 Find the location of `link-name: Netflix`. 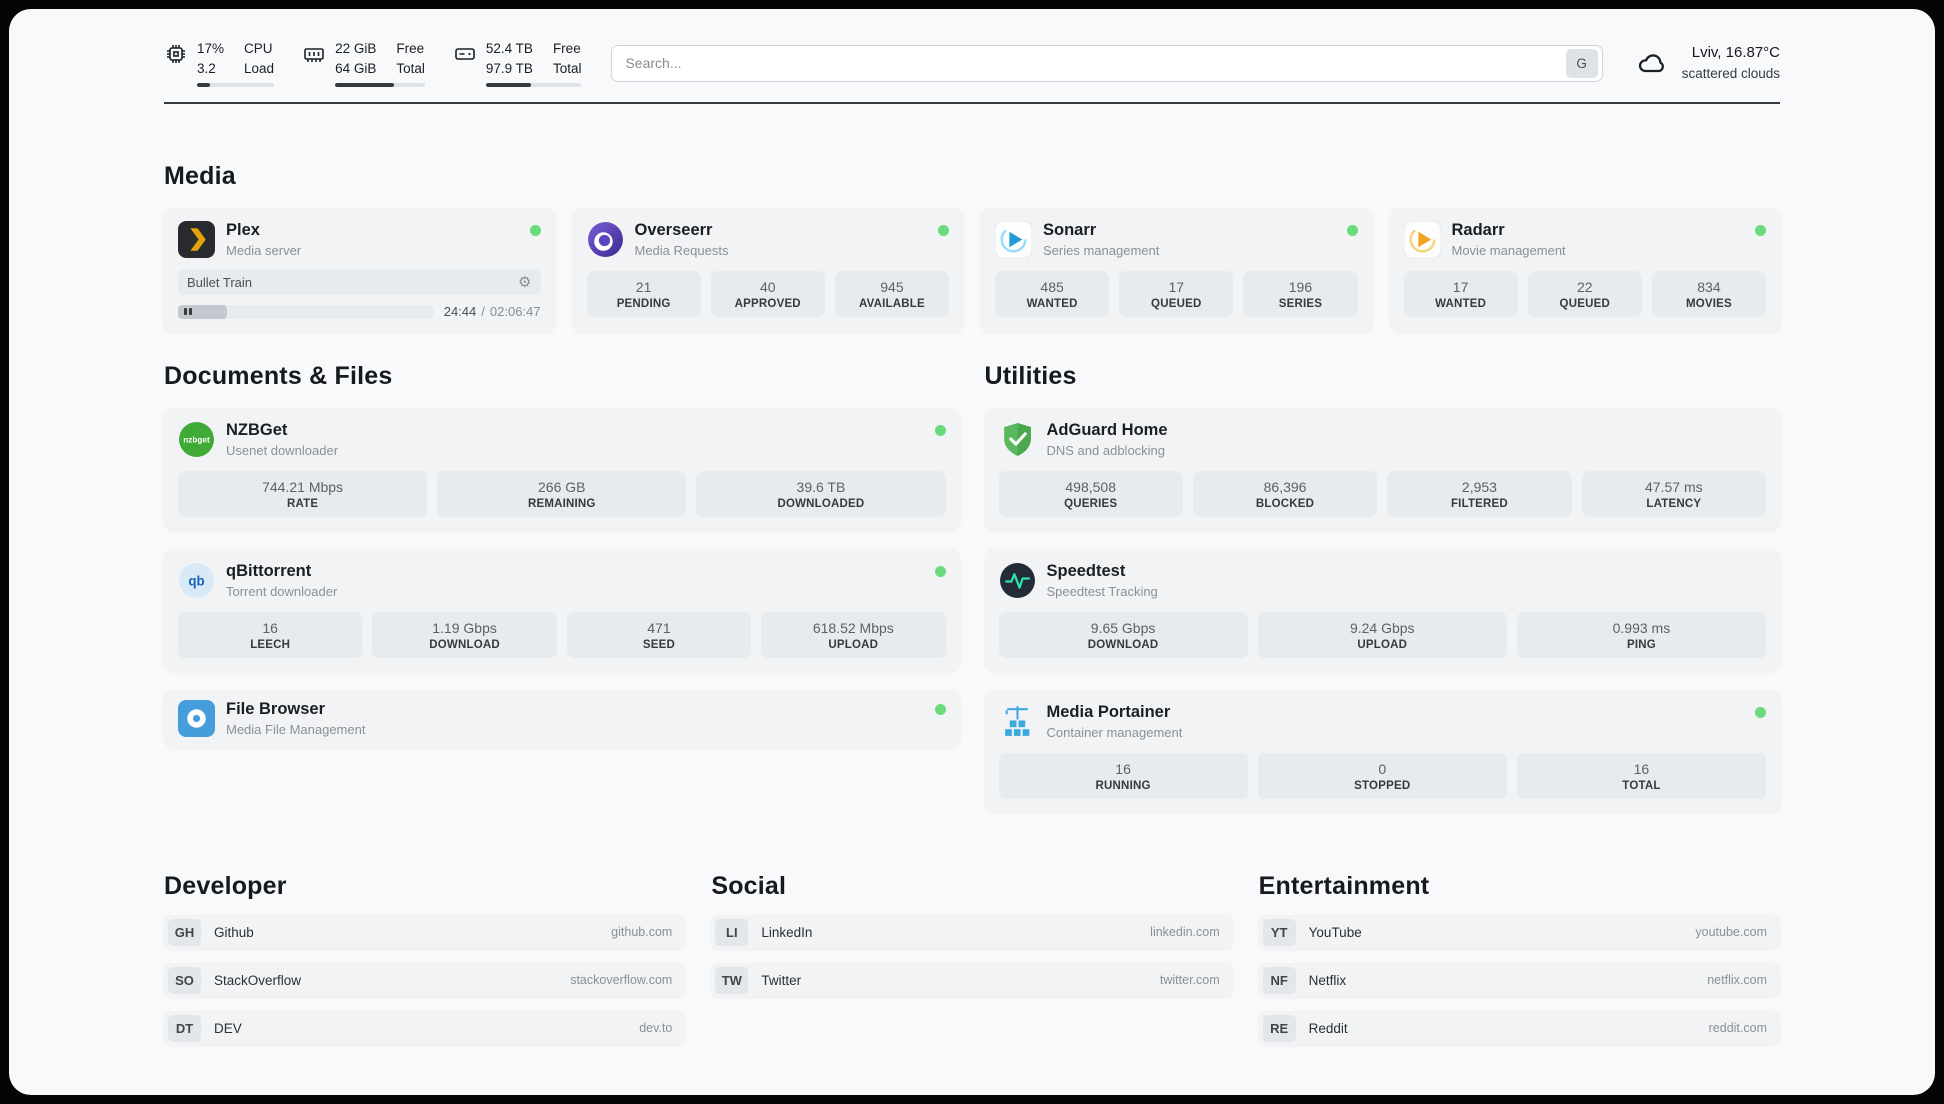

link-name: Netflix is located at coordinates (1327, 980).